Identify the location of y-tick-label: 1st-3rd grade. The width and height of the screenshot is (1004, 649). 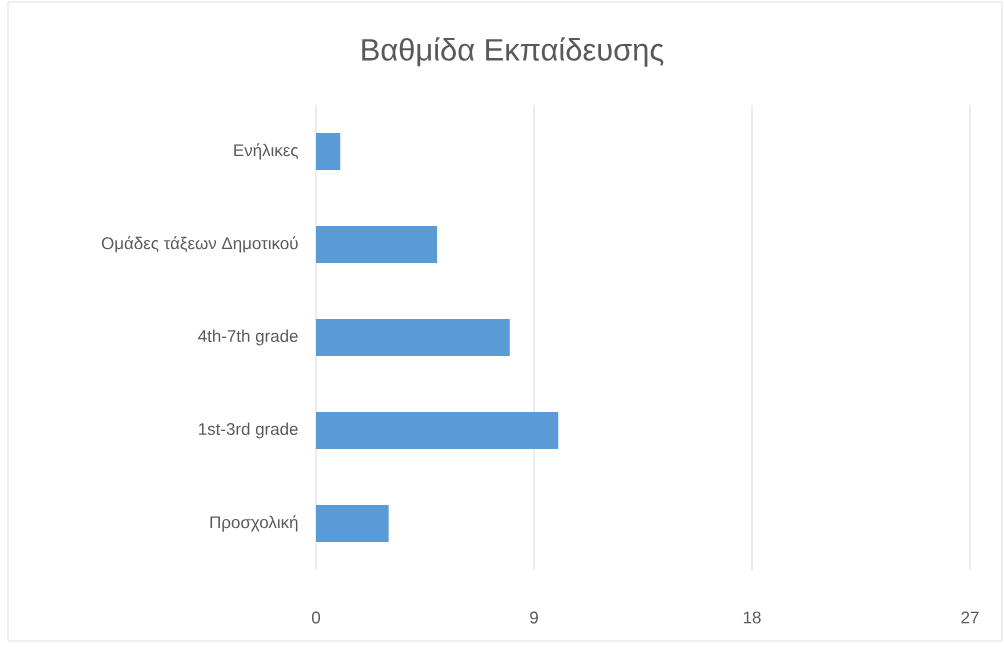
(248, 430).